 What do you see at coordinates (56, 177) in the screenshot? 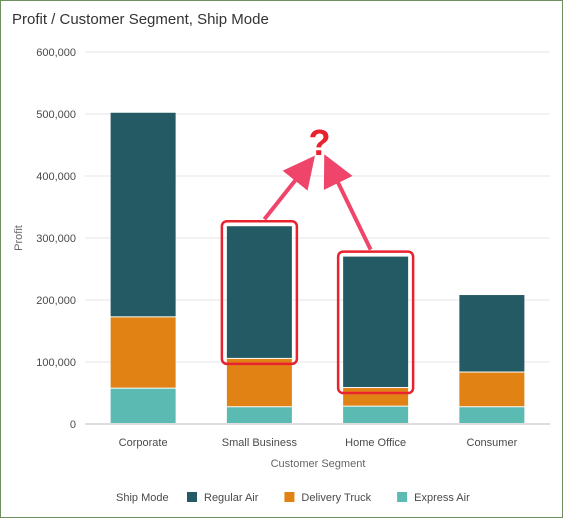
I see `y-tick-label: 400,000` at bounding box center [56, 177].